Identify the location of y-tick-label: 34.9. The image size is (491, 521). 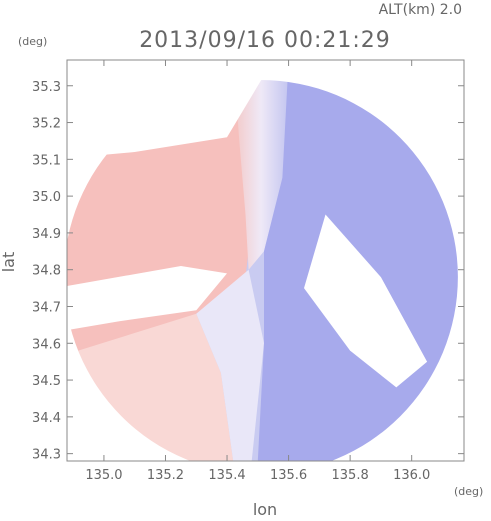
(46, 234).